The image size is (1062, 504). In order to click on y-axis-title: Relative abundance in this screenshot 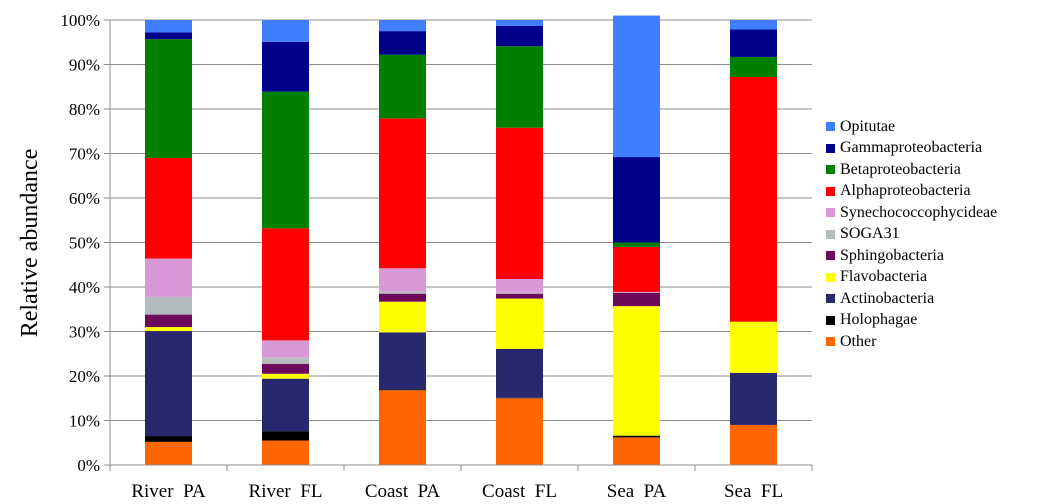, I will do `click(30, 243)`.